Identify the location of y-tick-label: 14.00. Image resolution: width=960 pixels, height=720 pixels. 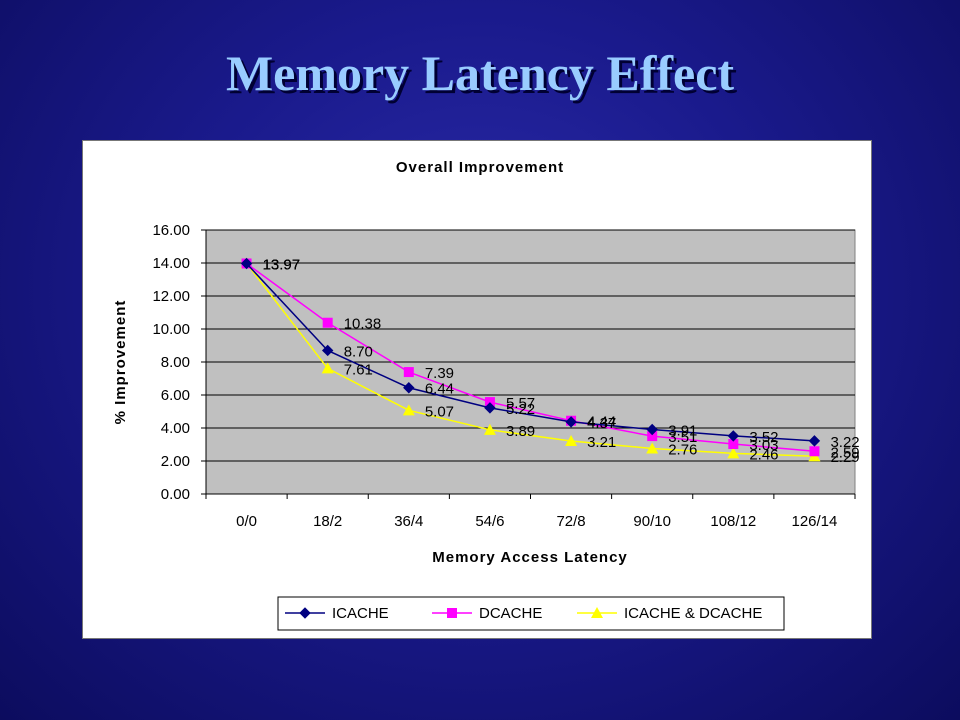
(171, 263).